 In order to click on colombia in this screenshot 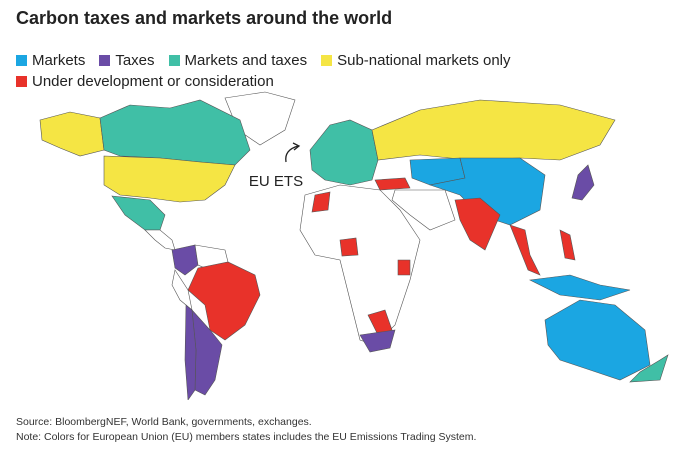, I will do `click(185, 260)`.